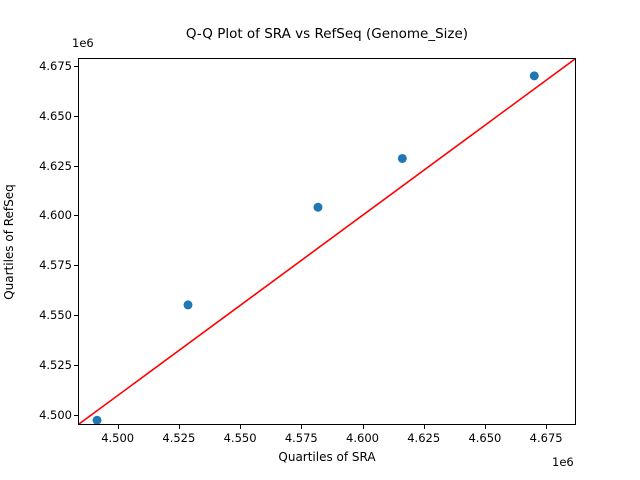 Image resolution: width=640 pixels, height=480 pixels. Describe the element at coordinates (327, 457) in the screenshot. I see `x-axis-label: Quartiles of SRA` at that location.